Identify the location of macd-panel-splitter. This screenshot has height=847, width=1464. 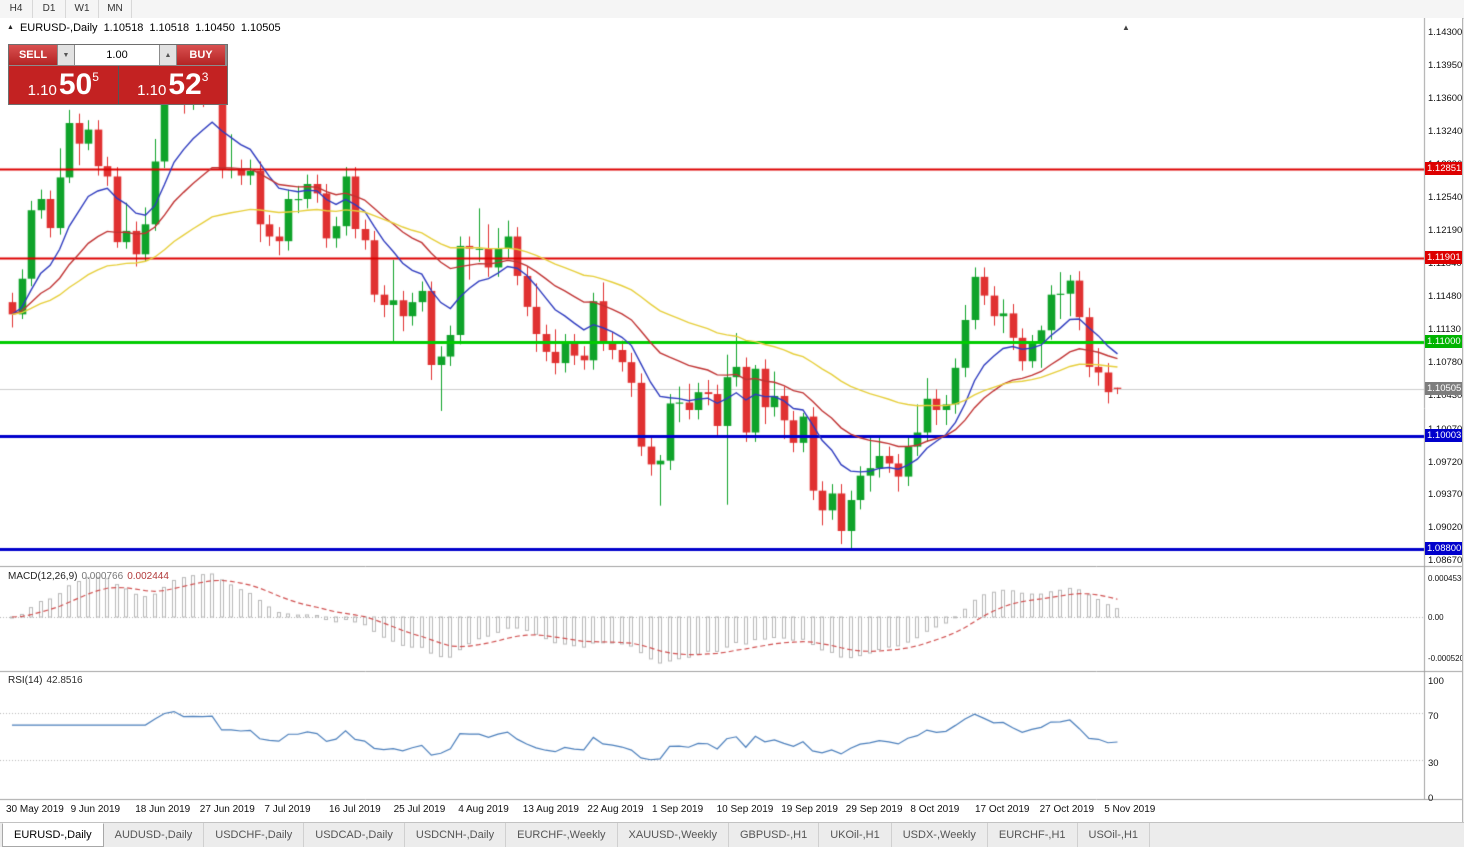
(731, 566).